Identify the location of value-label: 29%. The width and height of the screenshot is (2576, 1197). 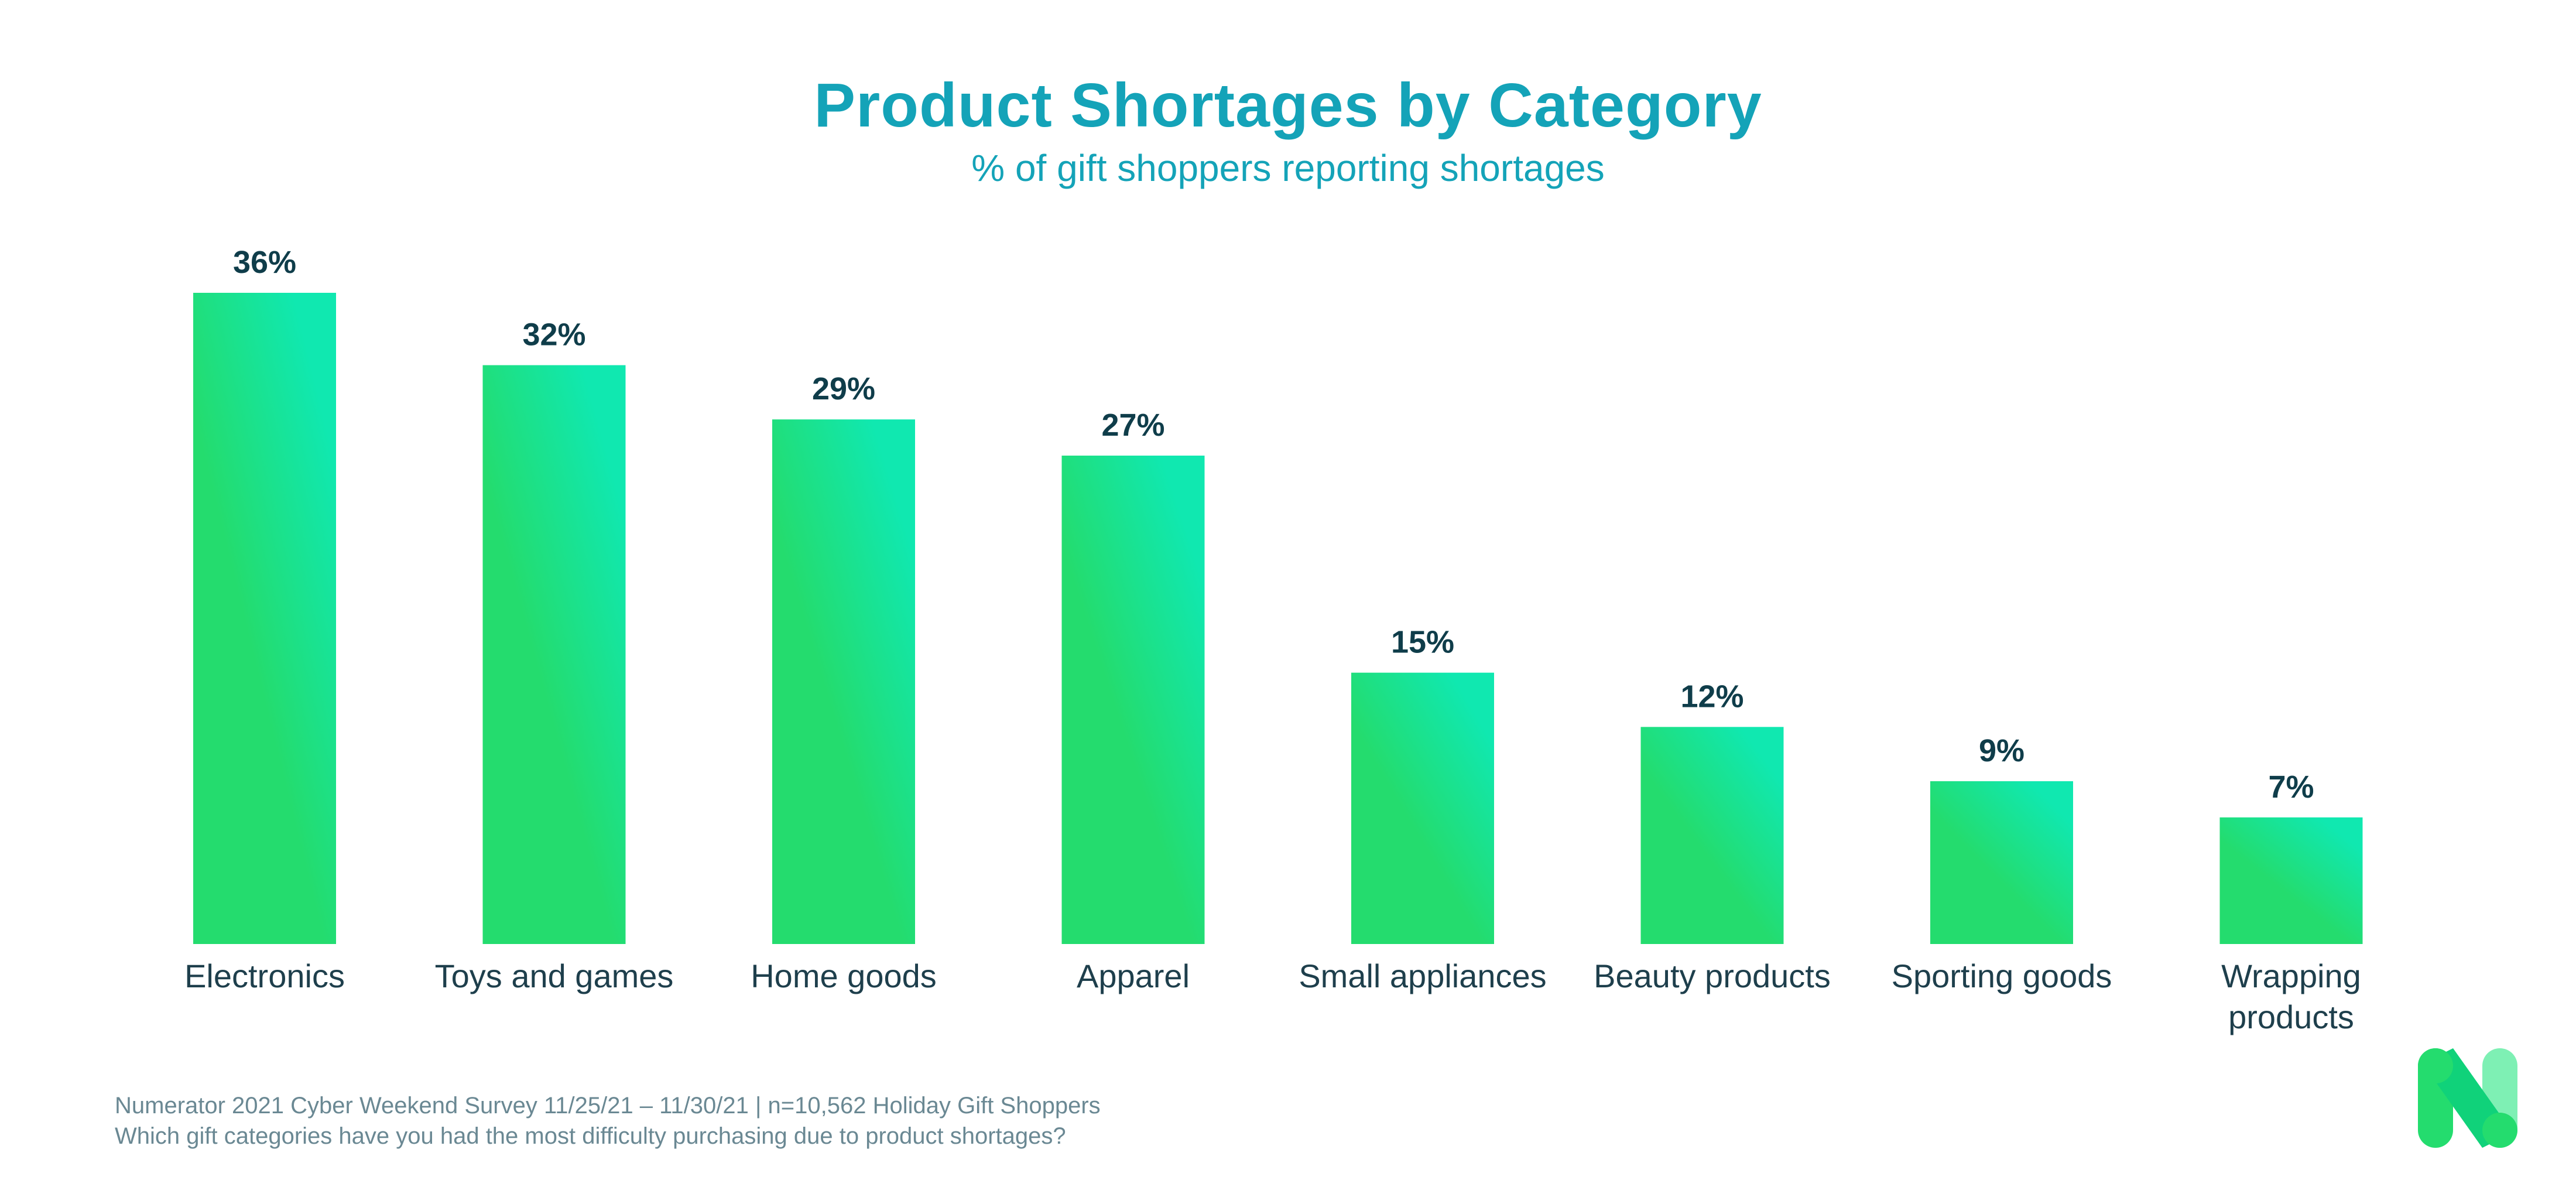
(843, 388).